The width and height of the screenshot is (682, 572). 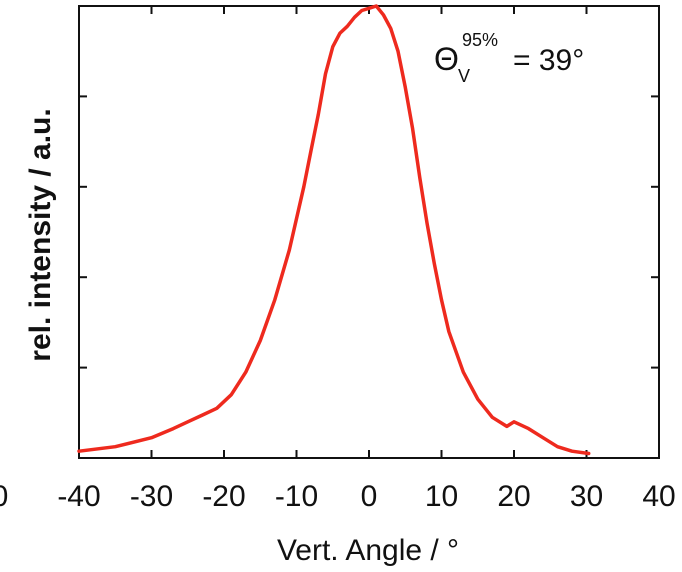 I want to click on y-axis-label: rel. intensity / a.u., so click(x=40, y=234).